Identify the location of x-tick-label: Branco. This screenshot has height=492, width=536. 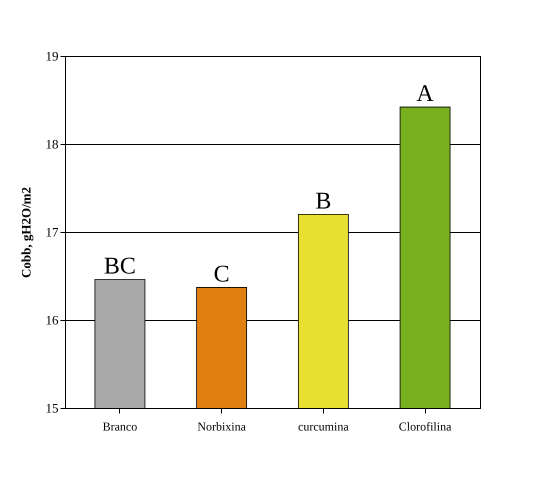
(120, 427).